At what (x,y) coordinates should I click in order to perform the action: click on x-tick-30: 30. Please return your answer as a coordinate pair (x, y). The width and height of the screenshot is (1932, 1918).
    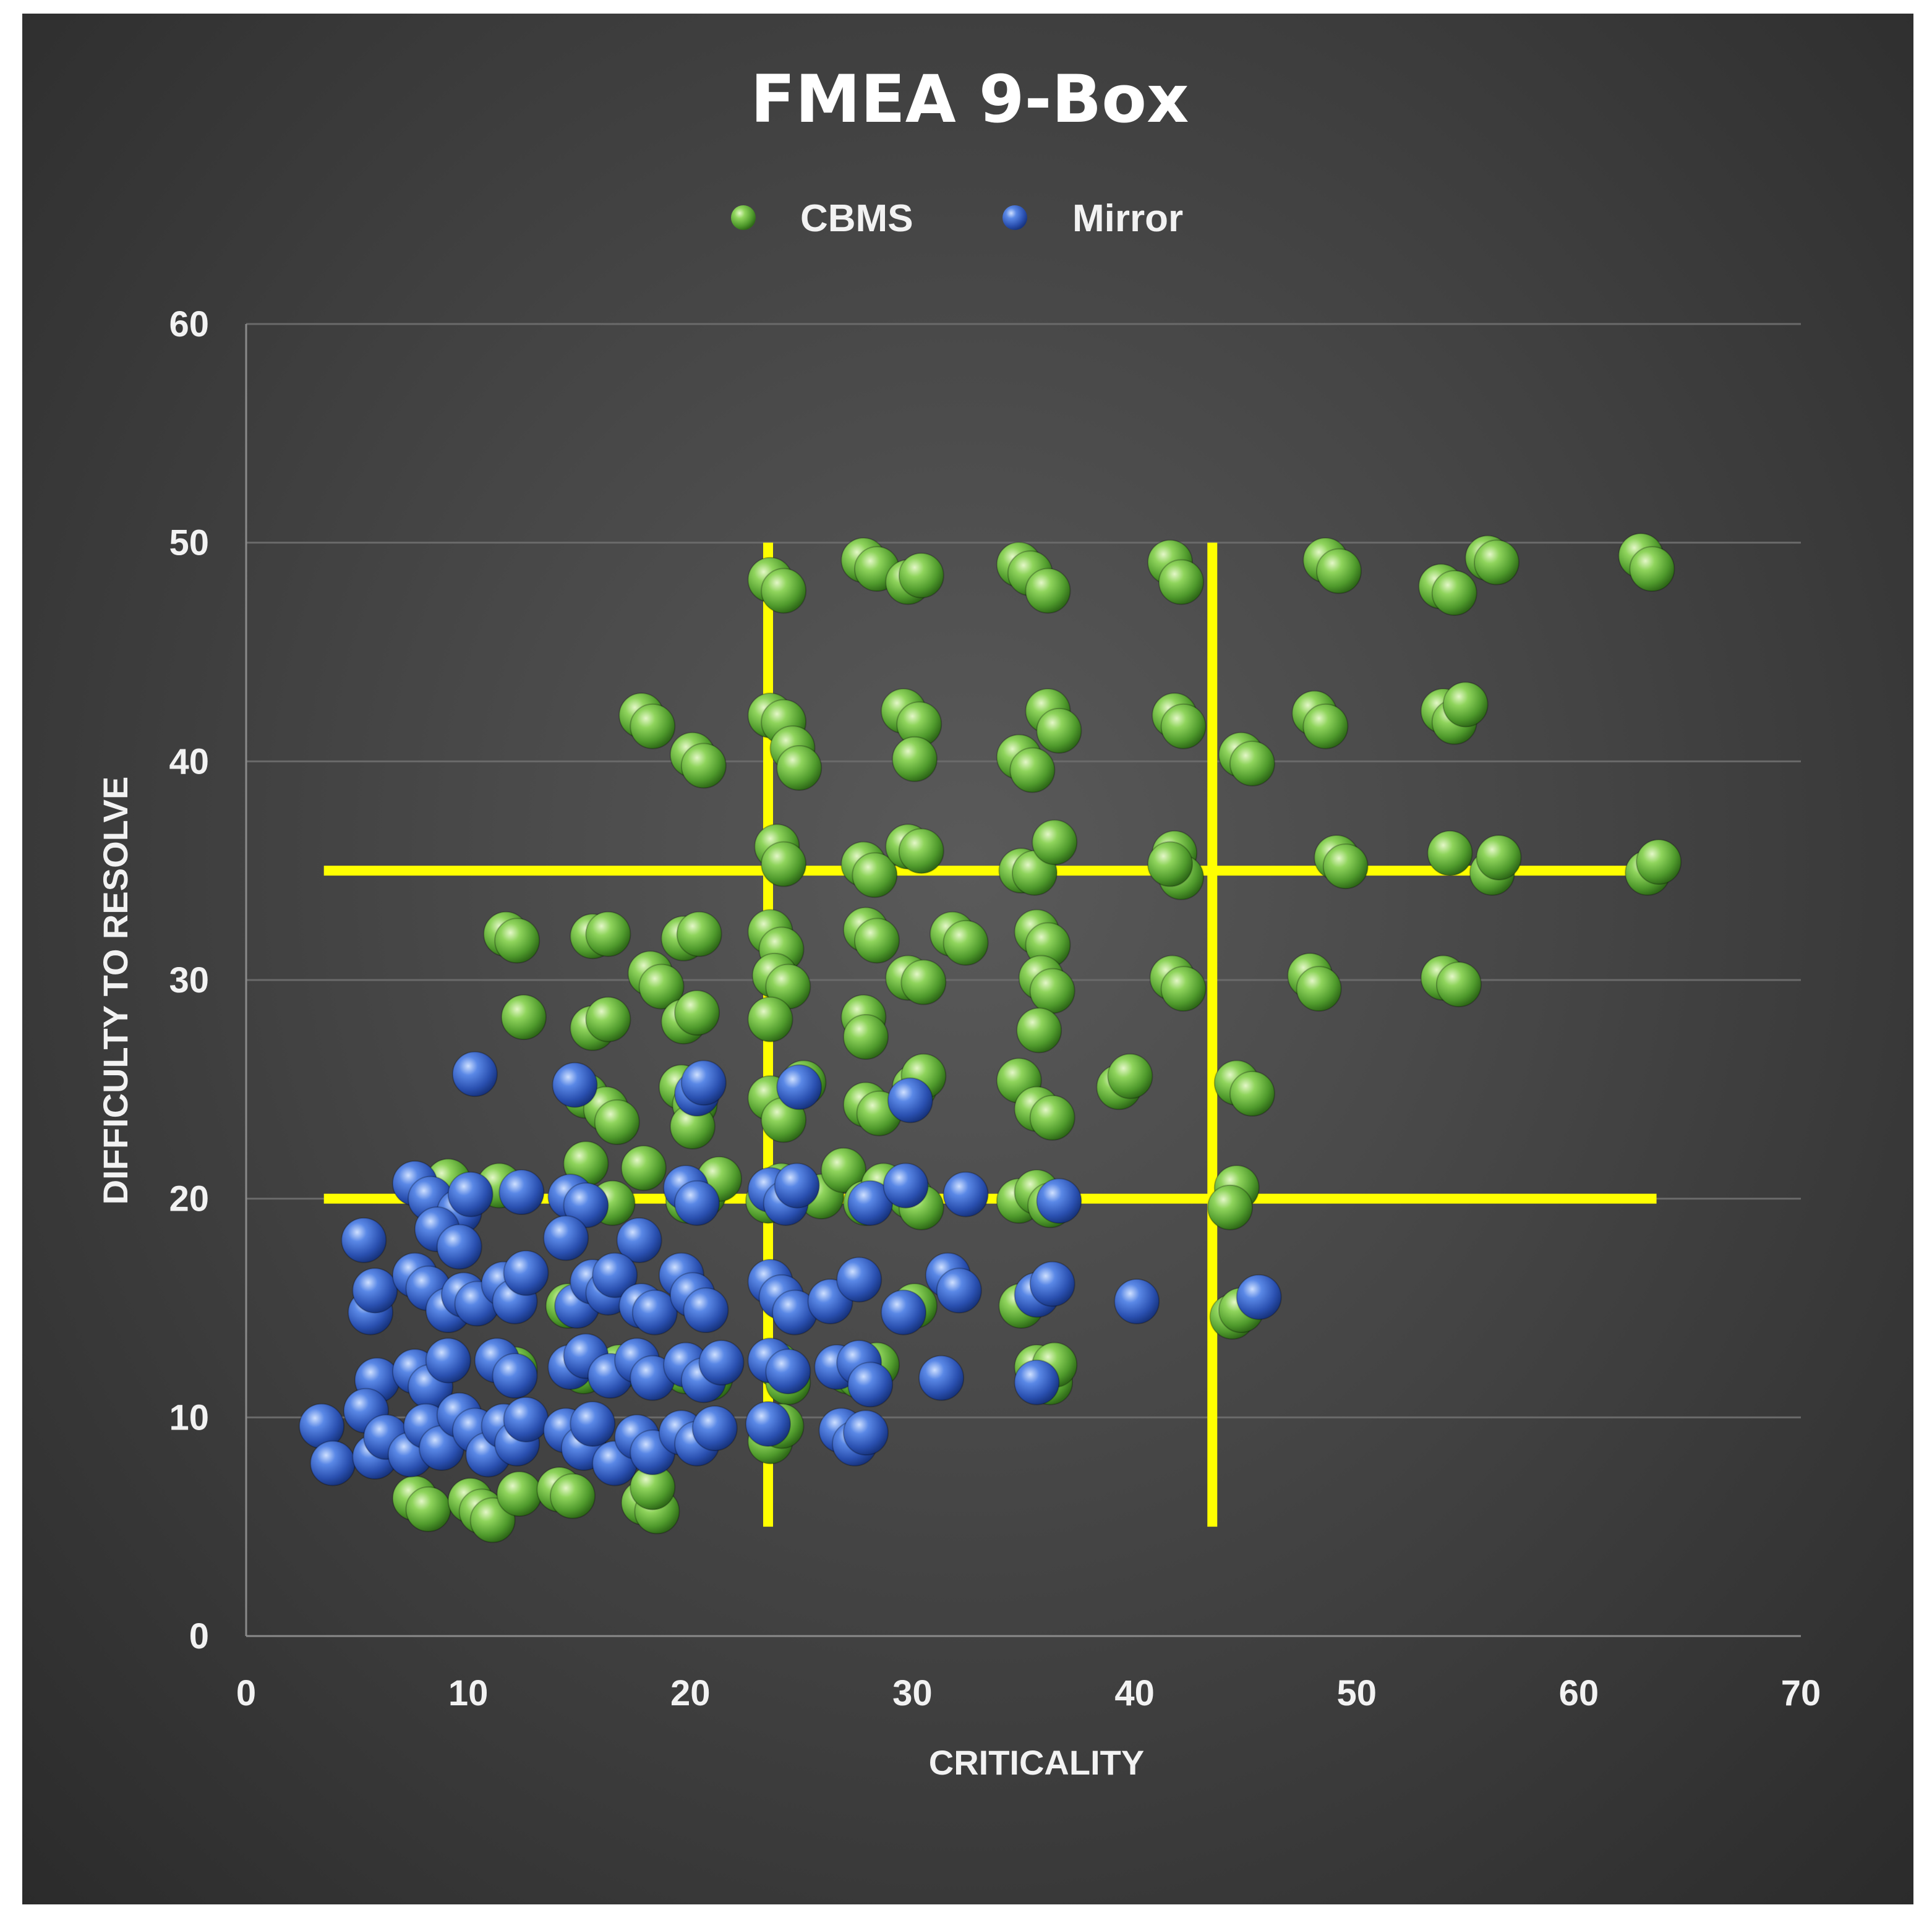
    Looking at the image, I should click on (912, 1693).